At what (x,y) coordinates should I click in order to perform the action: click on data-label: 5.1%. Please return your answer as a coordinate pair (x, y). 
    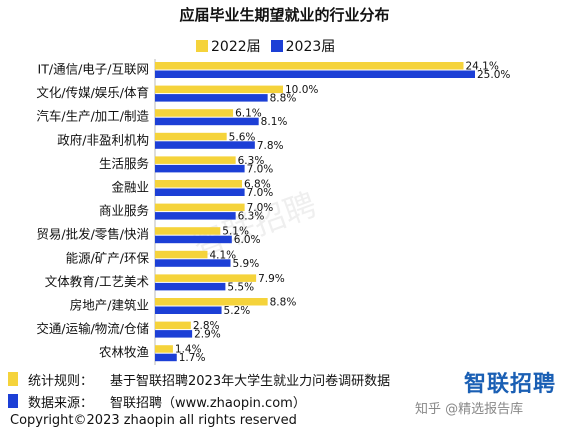
    Looking at the image, I should click on (235, 232).